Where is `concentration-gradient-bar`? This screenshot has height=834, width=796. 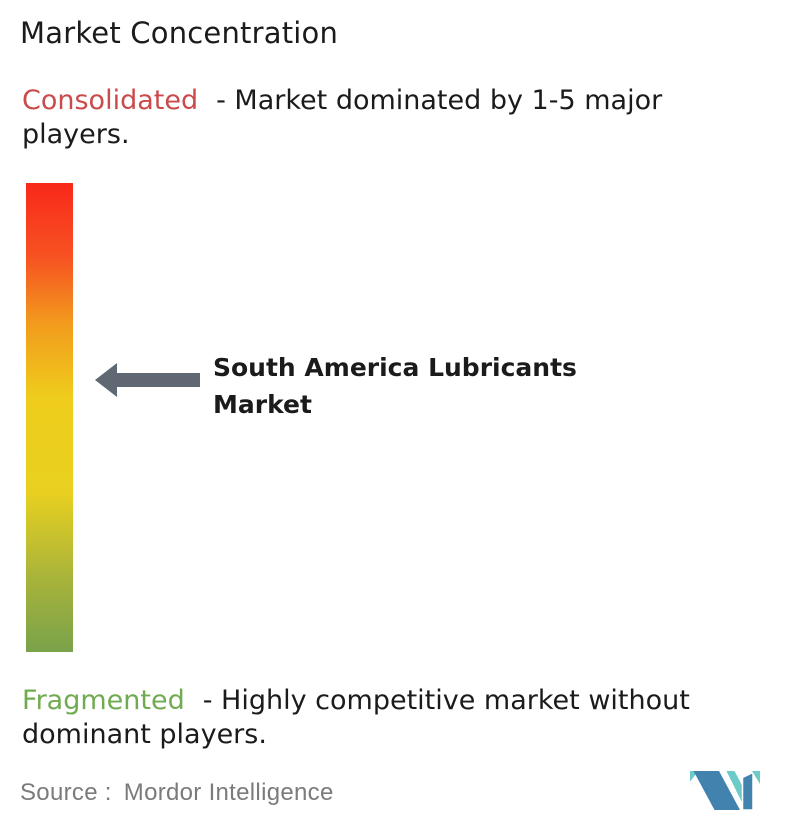
concentration-gradient-bar is located at coordinates (49, 417).